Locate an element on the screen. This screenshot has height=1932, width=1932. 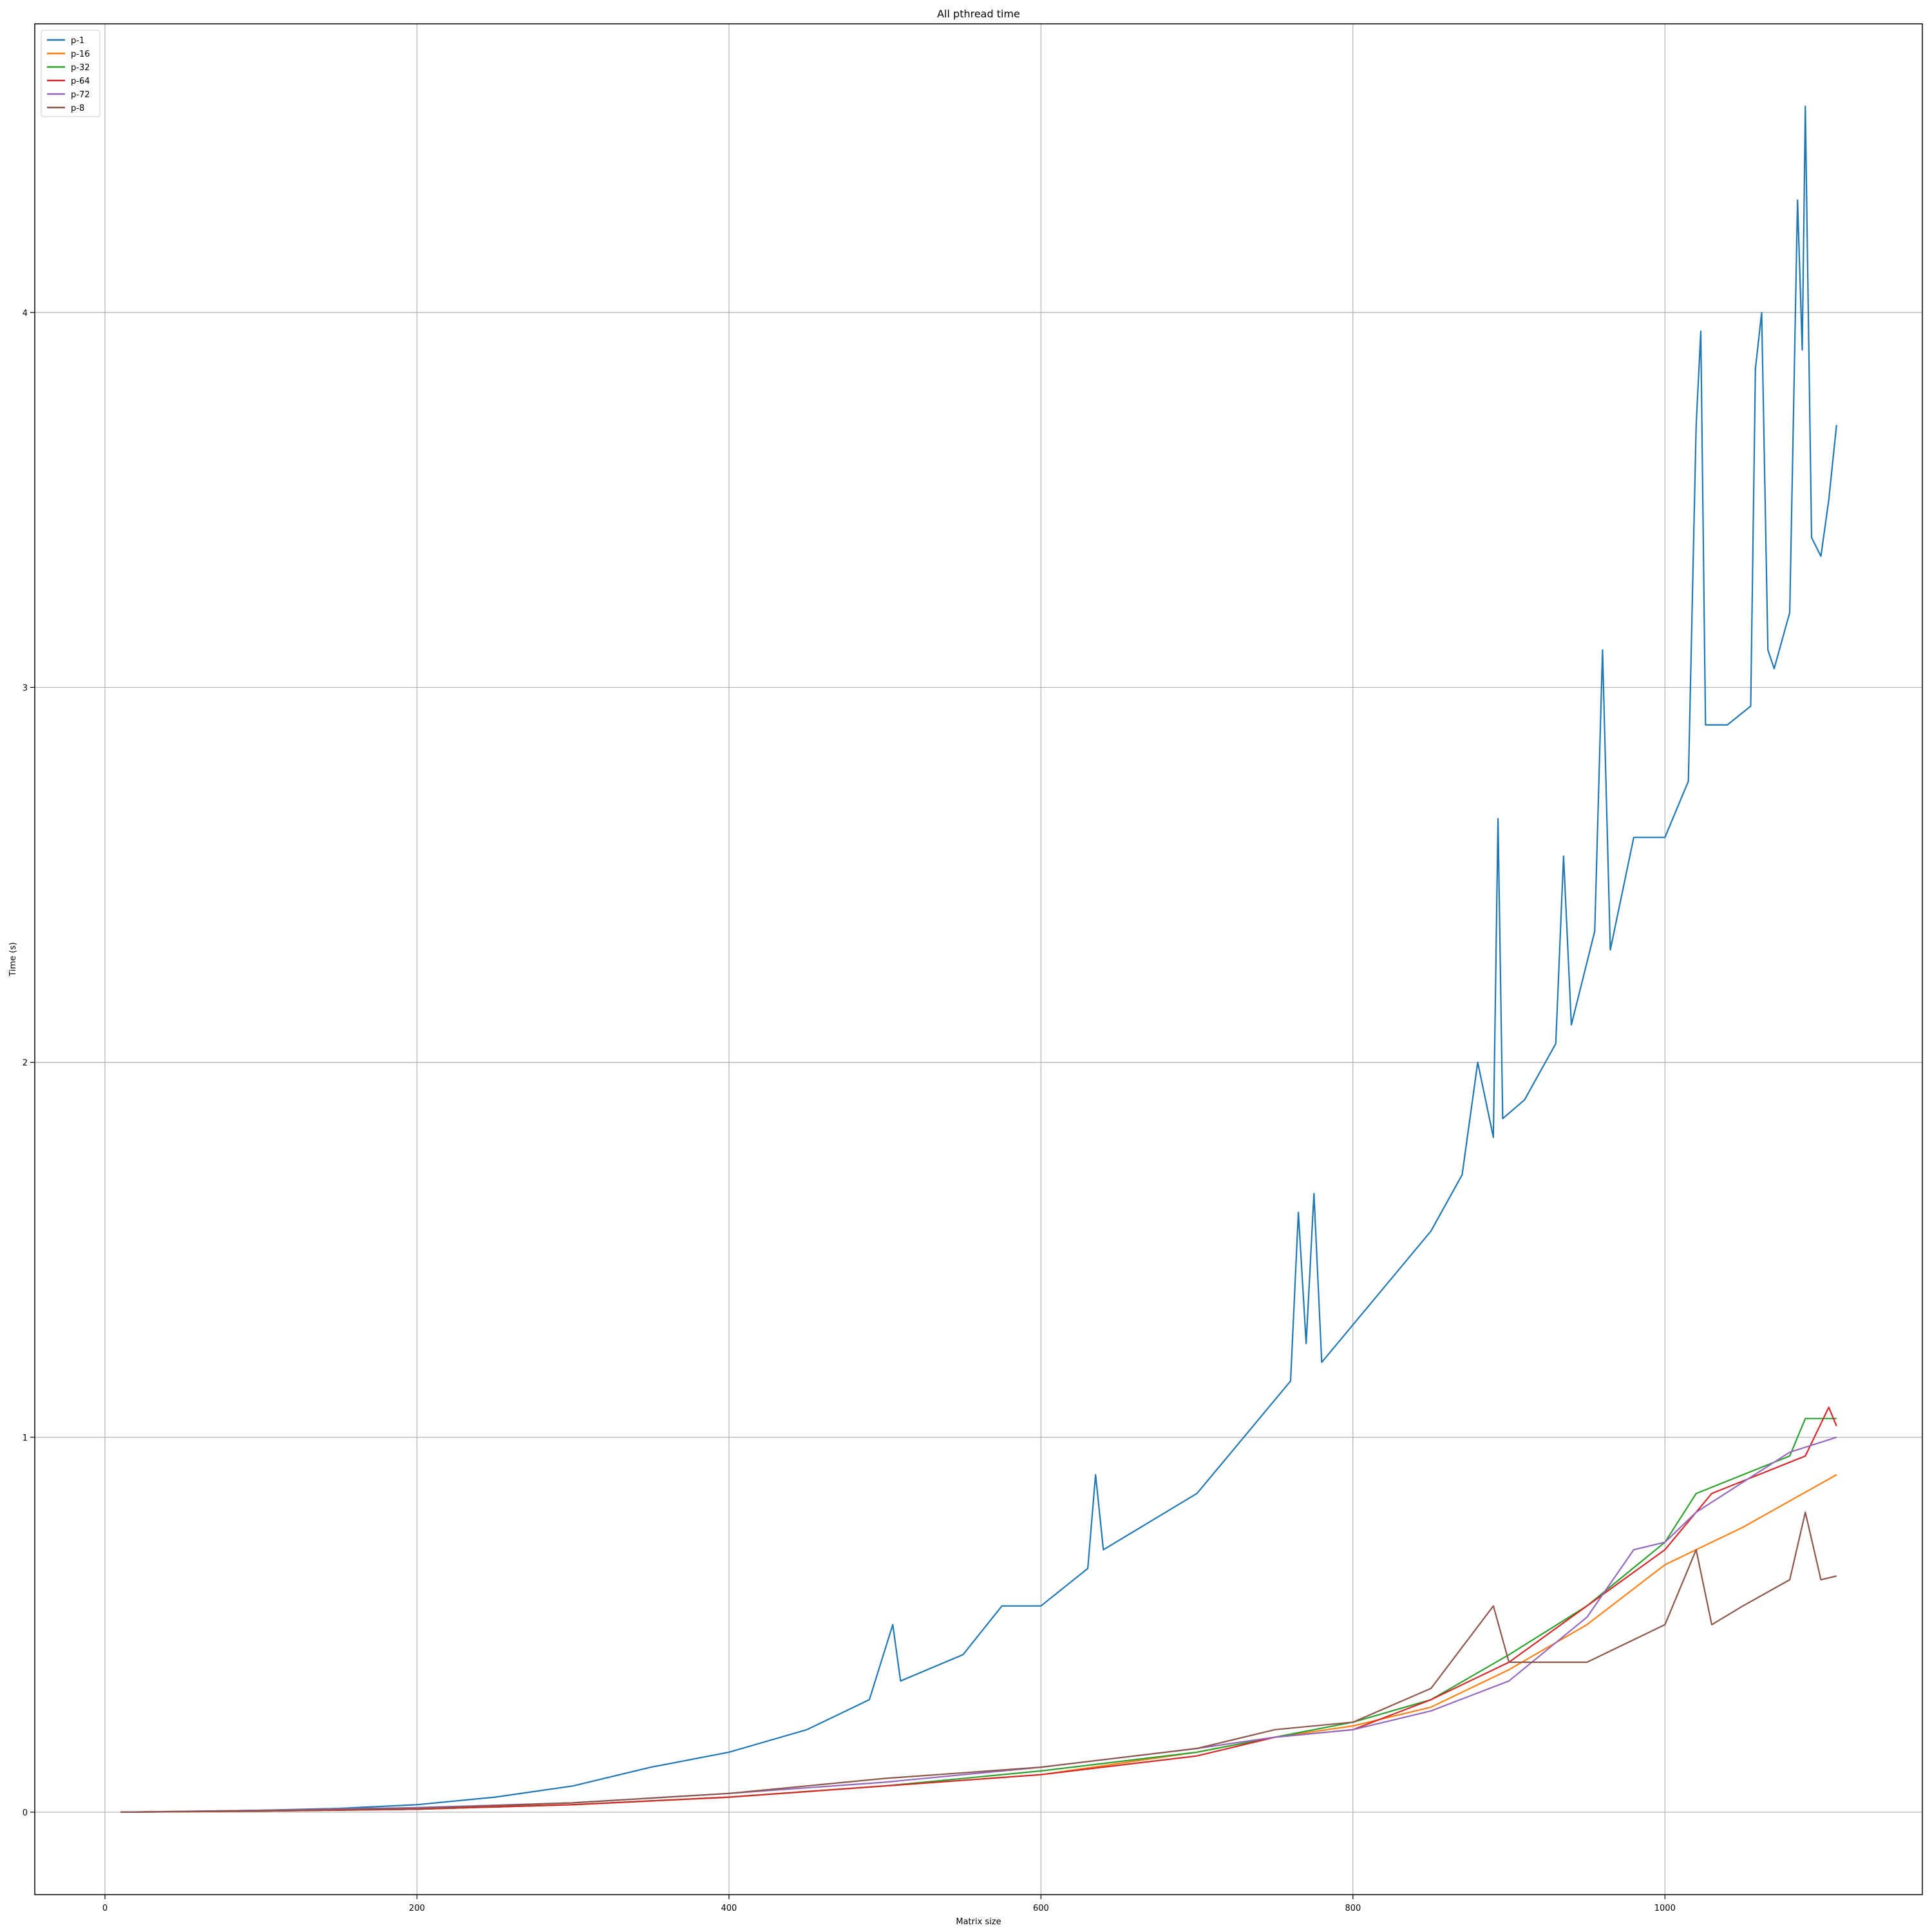
legend: p-1 p-16 p-32 p-64 p-72 p-8 is located at coordinates (70, 73).